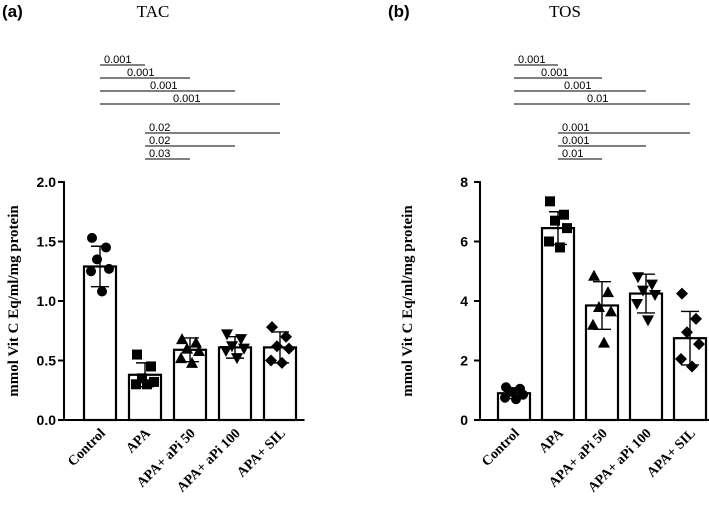  Describe the element at coordinates (558, 324) in the screenshot. I see `panel-b-bar` at that location.